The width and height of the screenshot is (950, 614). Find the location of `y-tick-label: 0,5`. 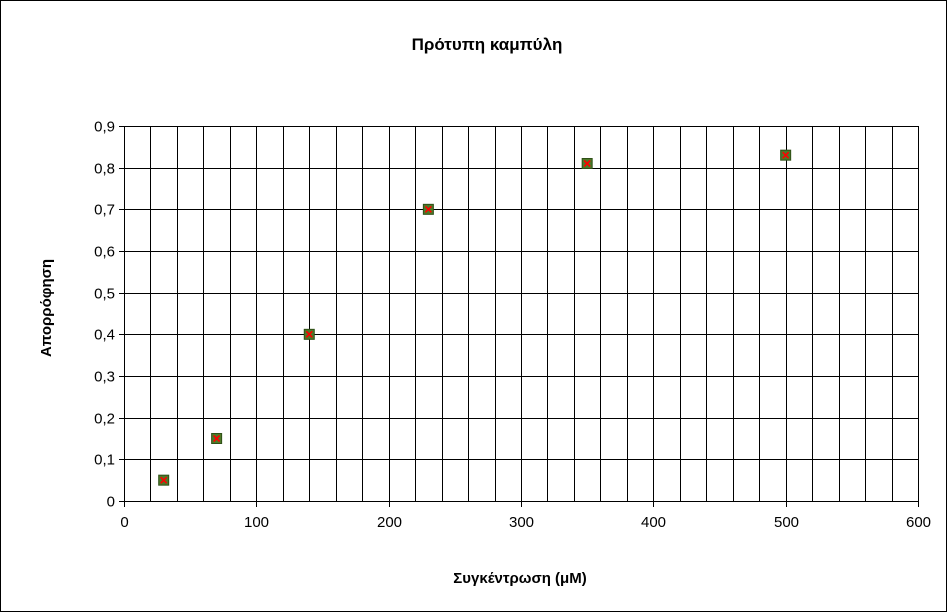

y-tick-label: 0,5 is located at coordinates (104, 294).